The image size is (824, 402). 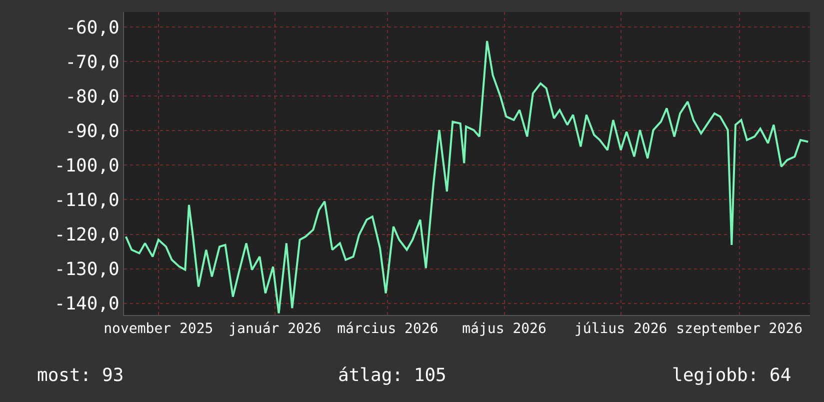 What do you see at coordinates (87, 166) in the screenshot?
I see `y-tick-label: -100,0` at bounding box center [87, 166].